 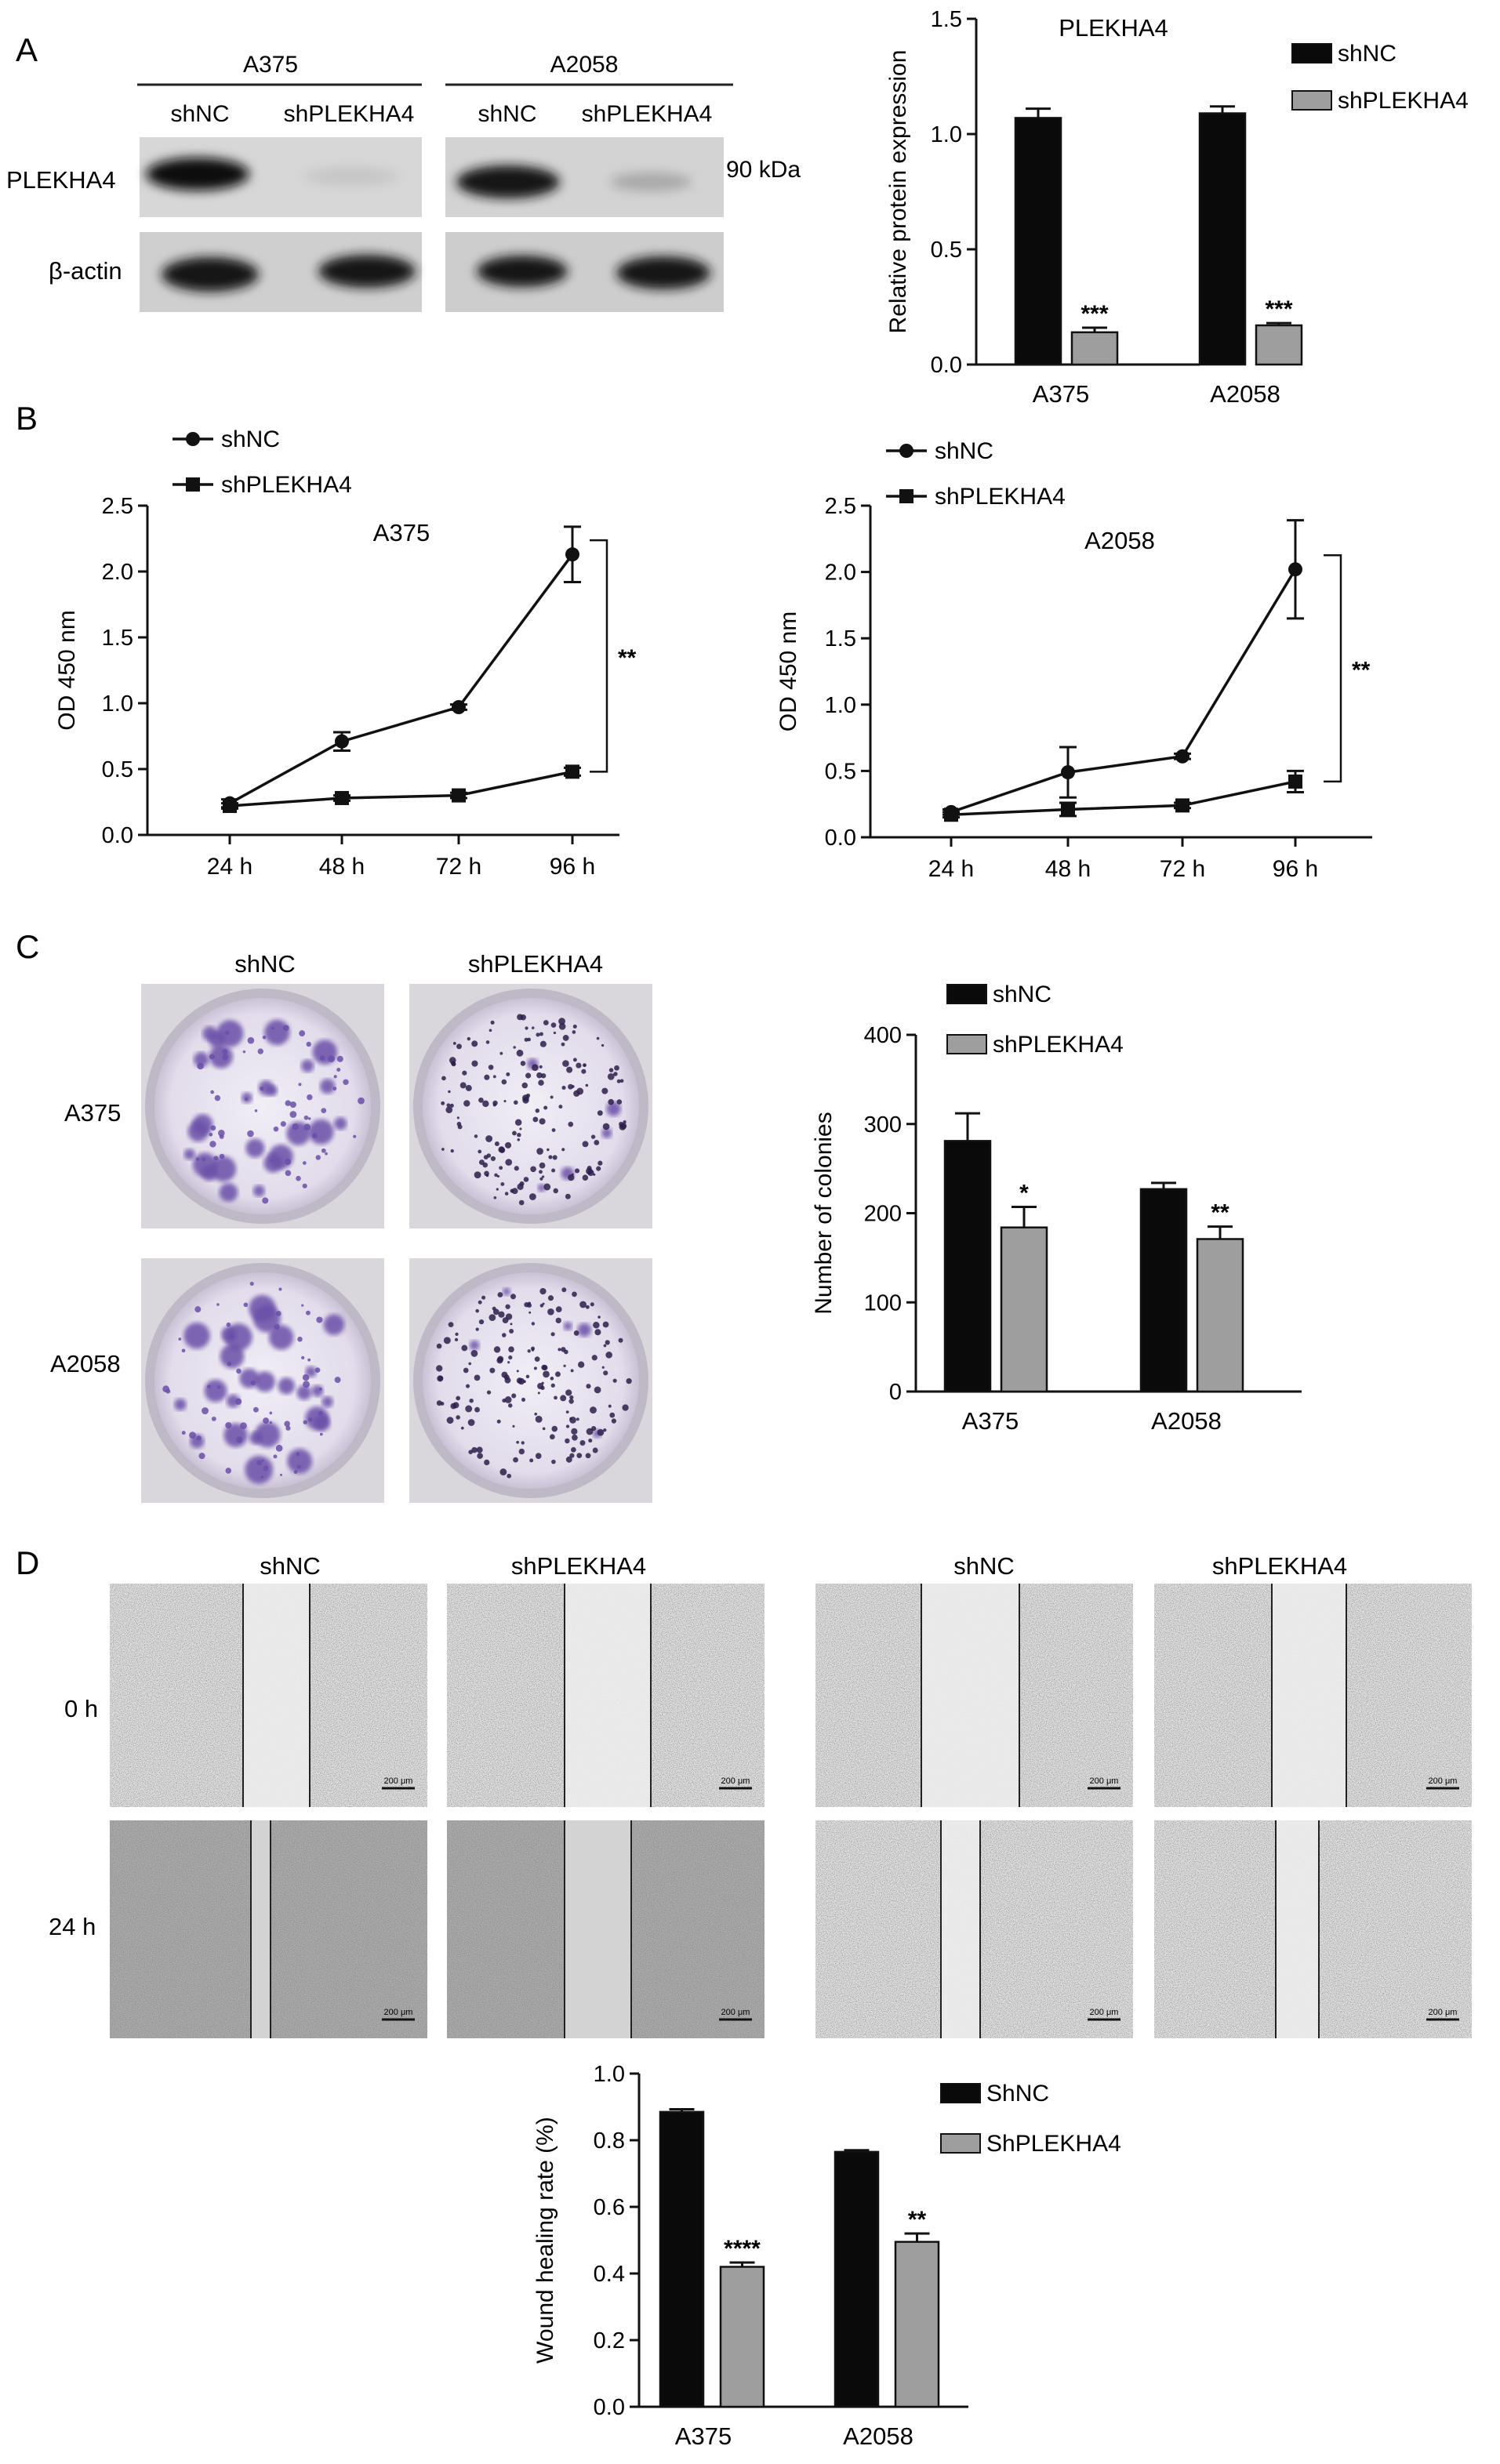 What do you see at coordinates (28, 1562) in the screenshot?
I see `panel-label-d: D` at bounding box center [28, 1562].